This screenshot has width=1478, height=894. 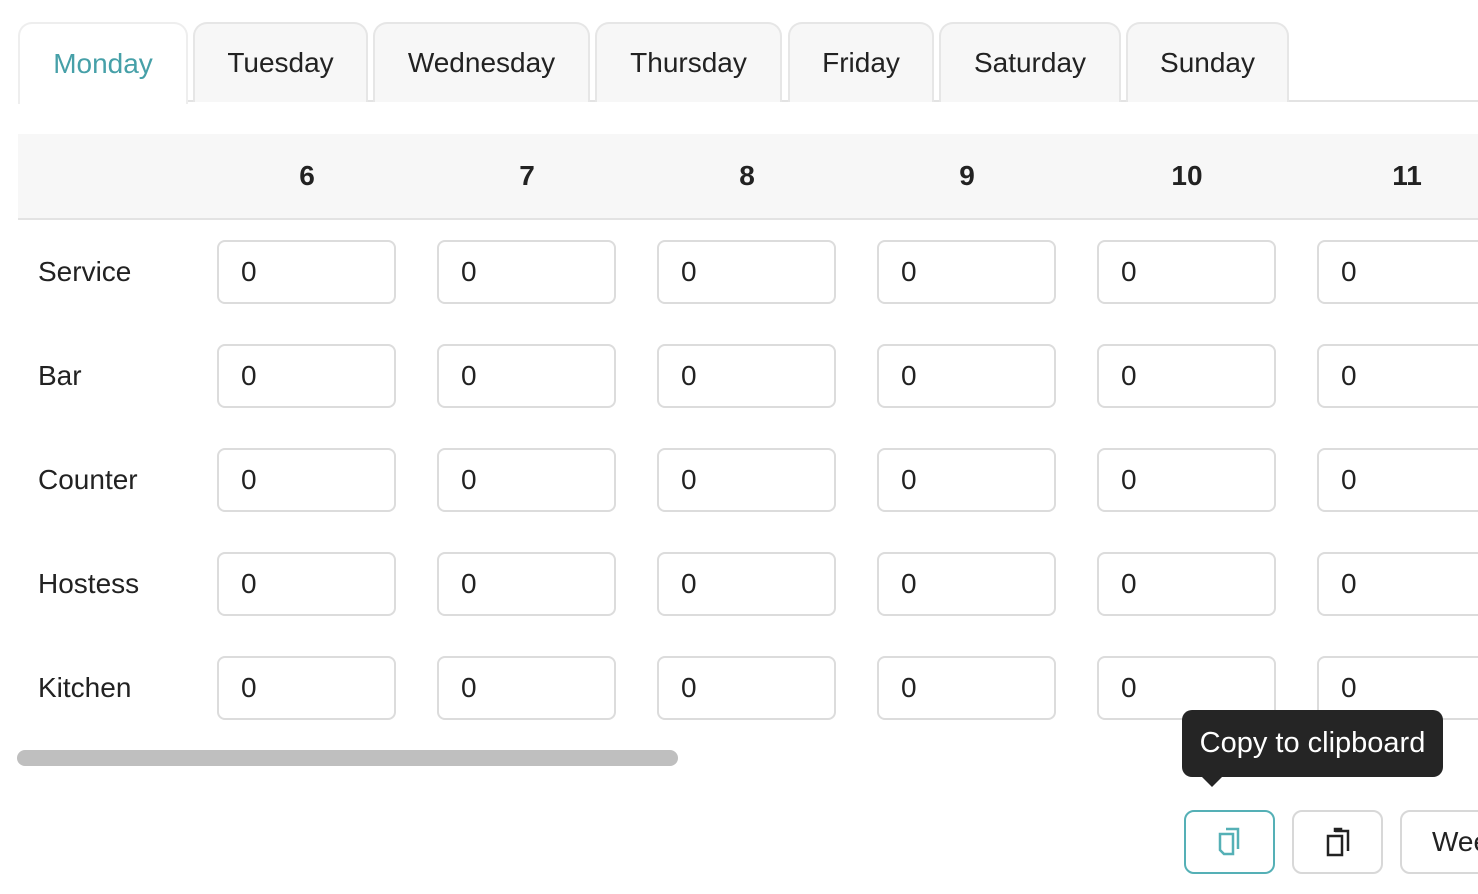 I want to click on table-header: 6 7 8 9 10 11, so click(x=748, y=177).